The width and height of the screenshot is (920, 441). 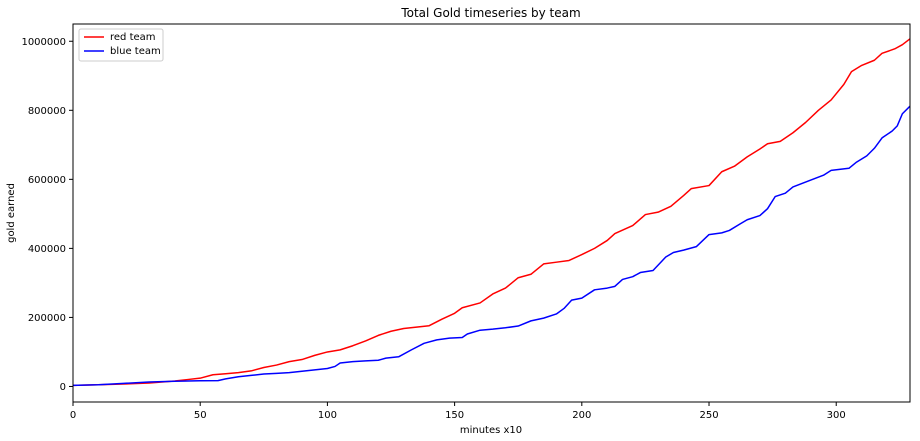 I want to click on y-tick-label: 0, so click(x=63, y=387).